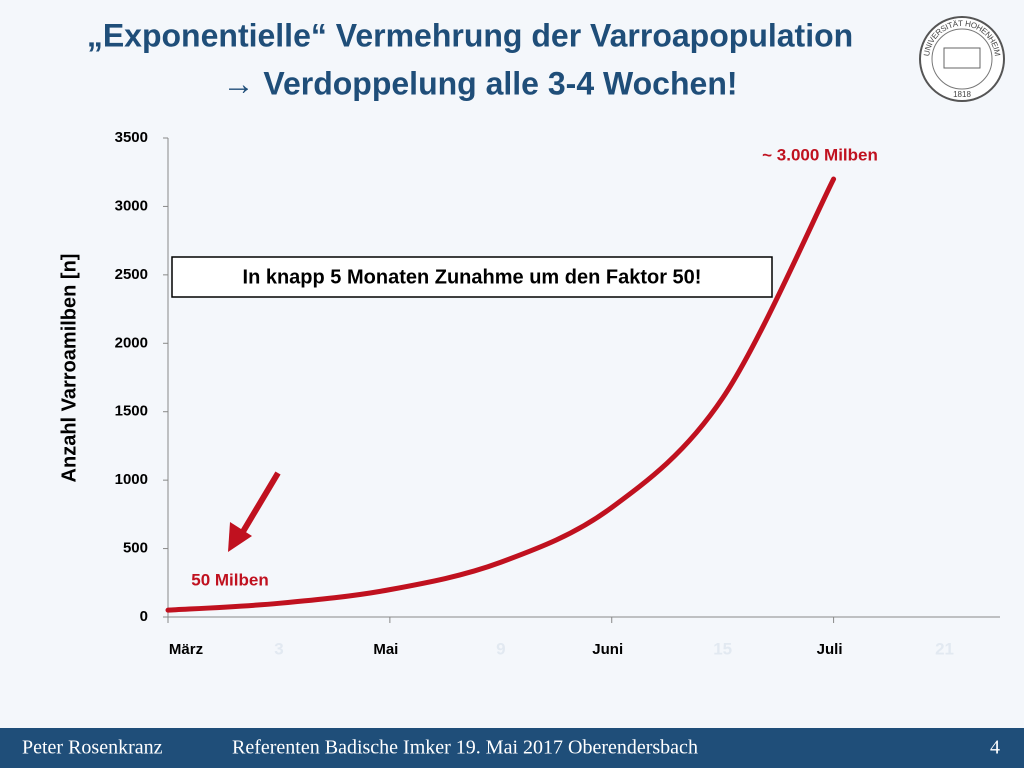  What do you see at coordinates (131, 411) in the screenshot?
I see `y-tick-label: 1500` at bounding box center [131, 411].